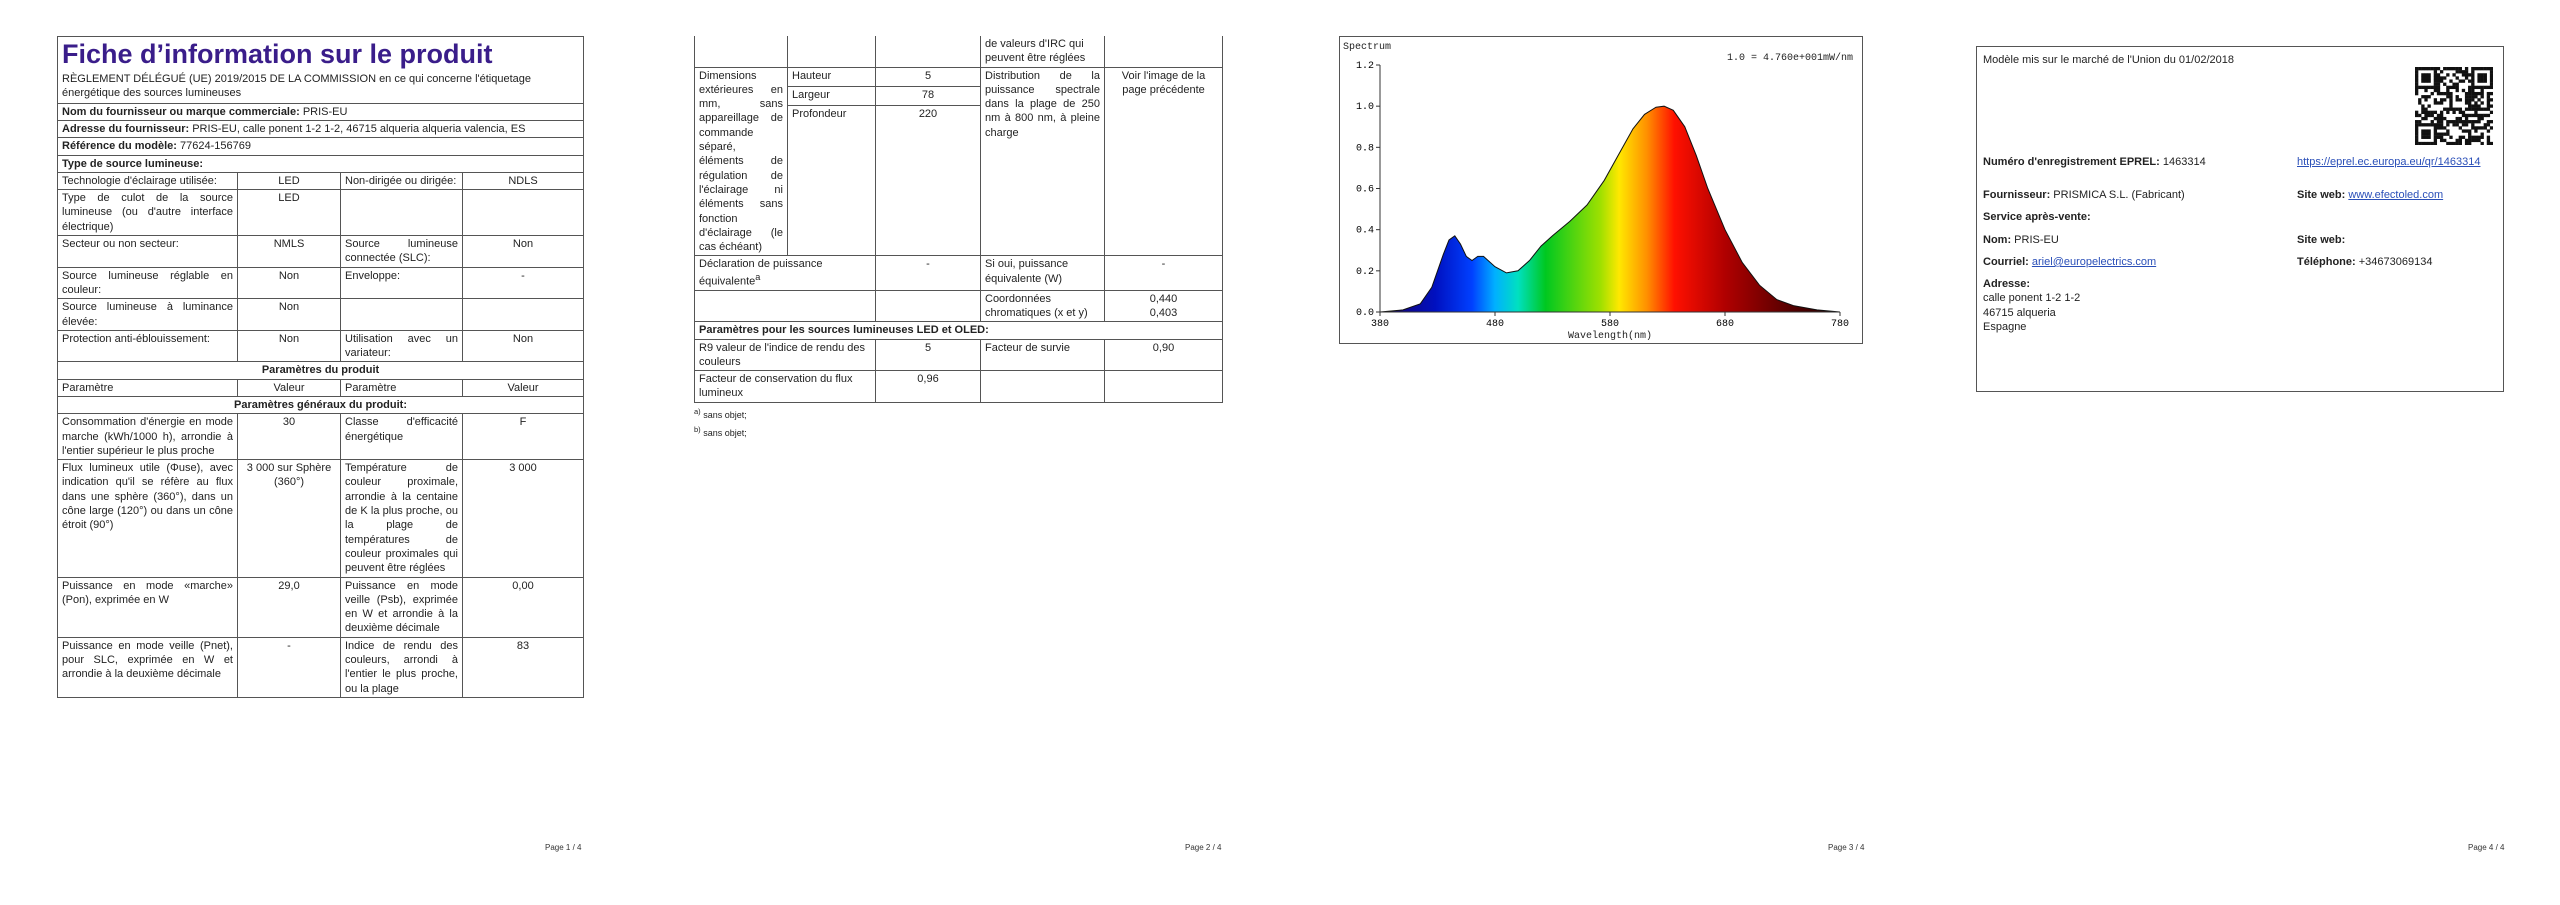  What do you see at coordinates (2037, 217) in the screenshot?
I see `section-heading: Service après-vente:` at bounding box center [2037, 217].